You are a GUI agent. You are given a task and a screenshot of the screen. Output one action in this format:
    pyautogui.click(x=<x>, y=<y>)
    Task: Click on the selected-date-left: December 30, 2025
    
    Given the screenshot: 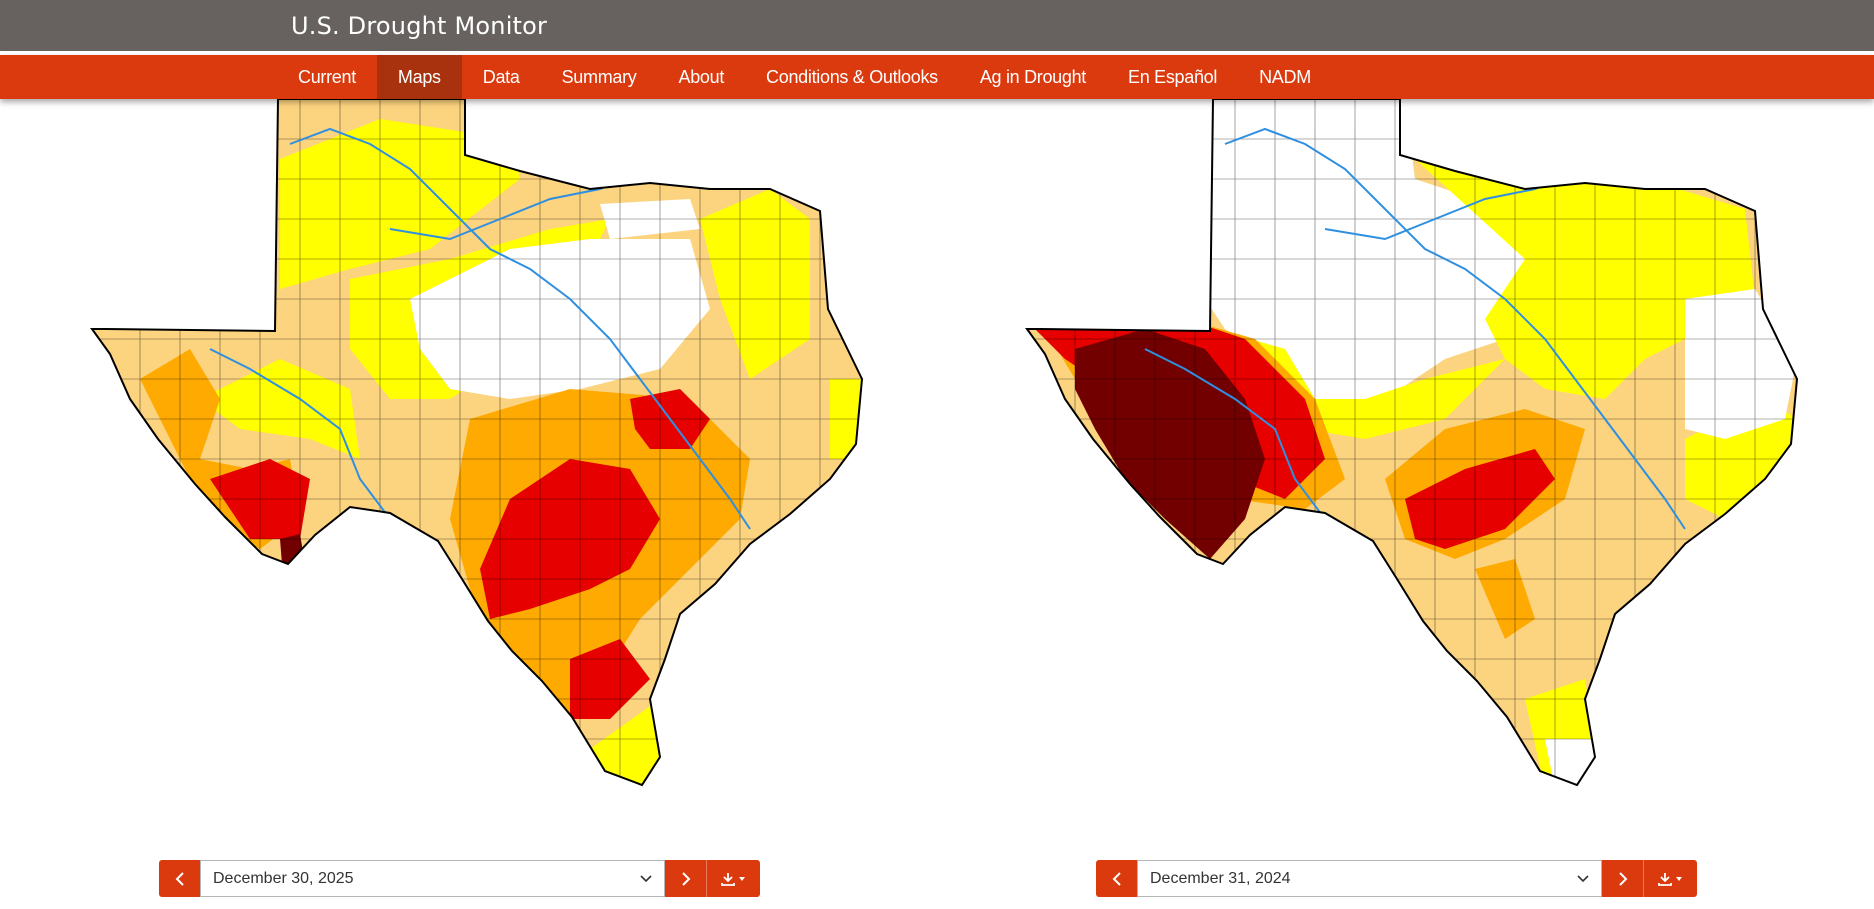 What is the action you would take?
    pyautogui.click(x=283, y=878)
    